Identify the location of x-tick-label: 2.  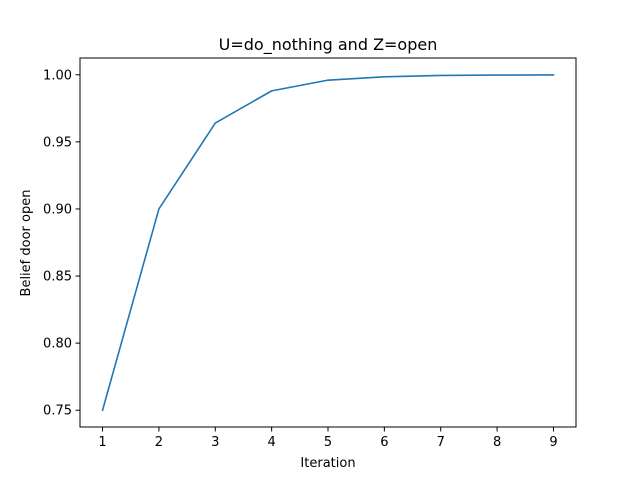
(159, 442).